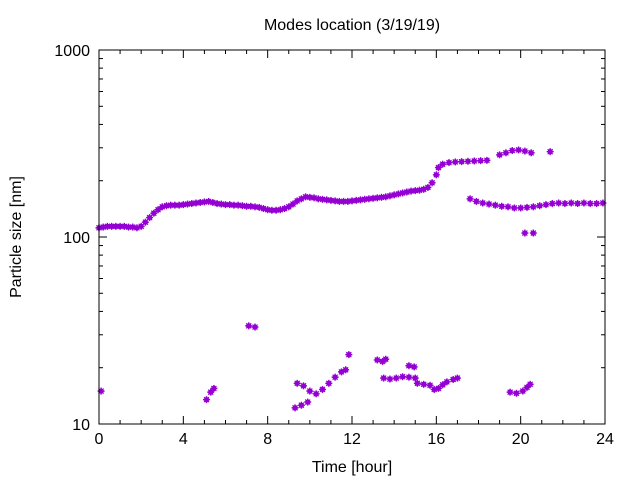 The image size is (640, 480). Describe the element at coordinates (183, 439) in the screenshot. I see `x-tick-label: 4` at that location.